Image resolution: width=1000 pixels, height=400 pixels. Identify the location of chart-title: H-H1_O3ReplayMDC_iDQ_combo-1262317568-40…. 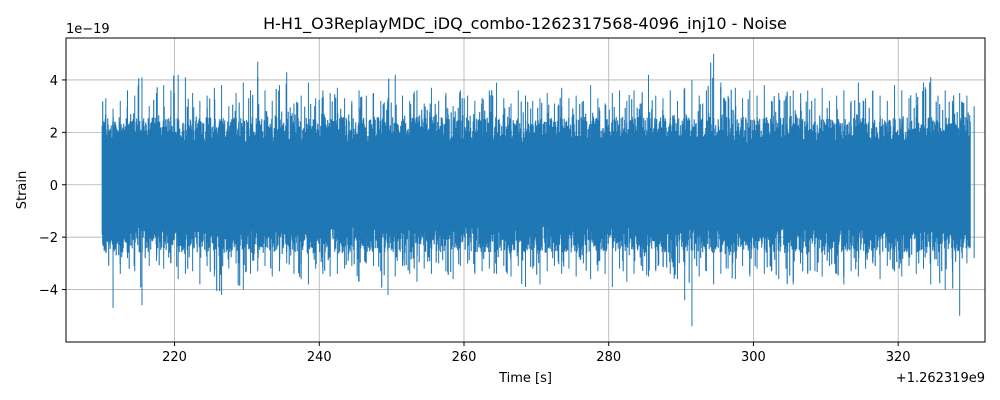
(525, 24).